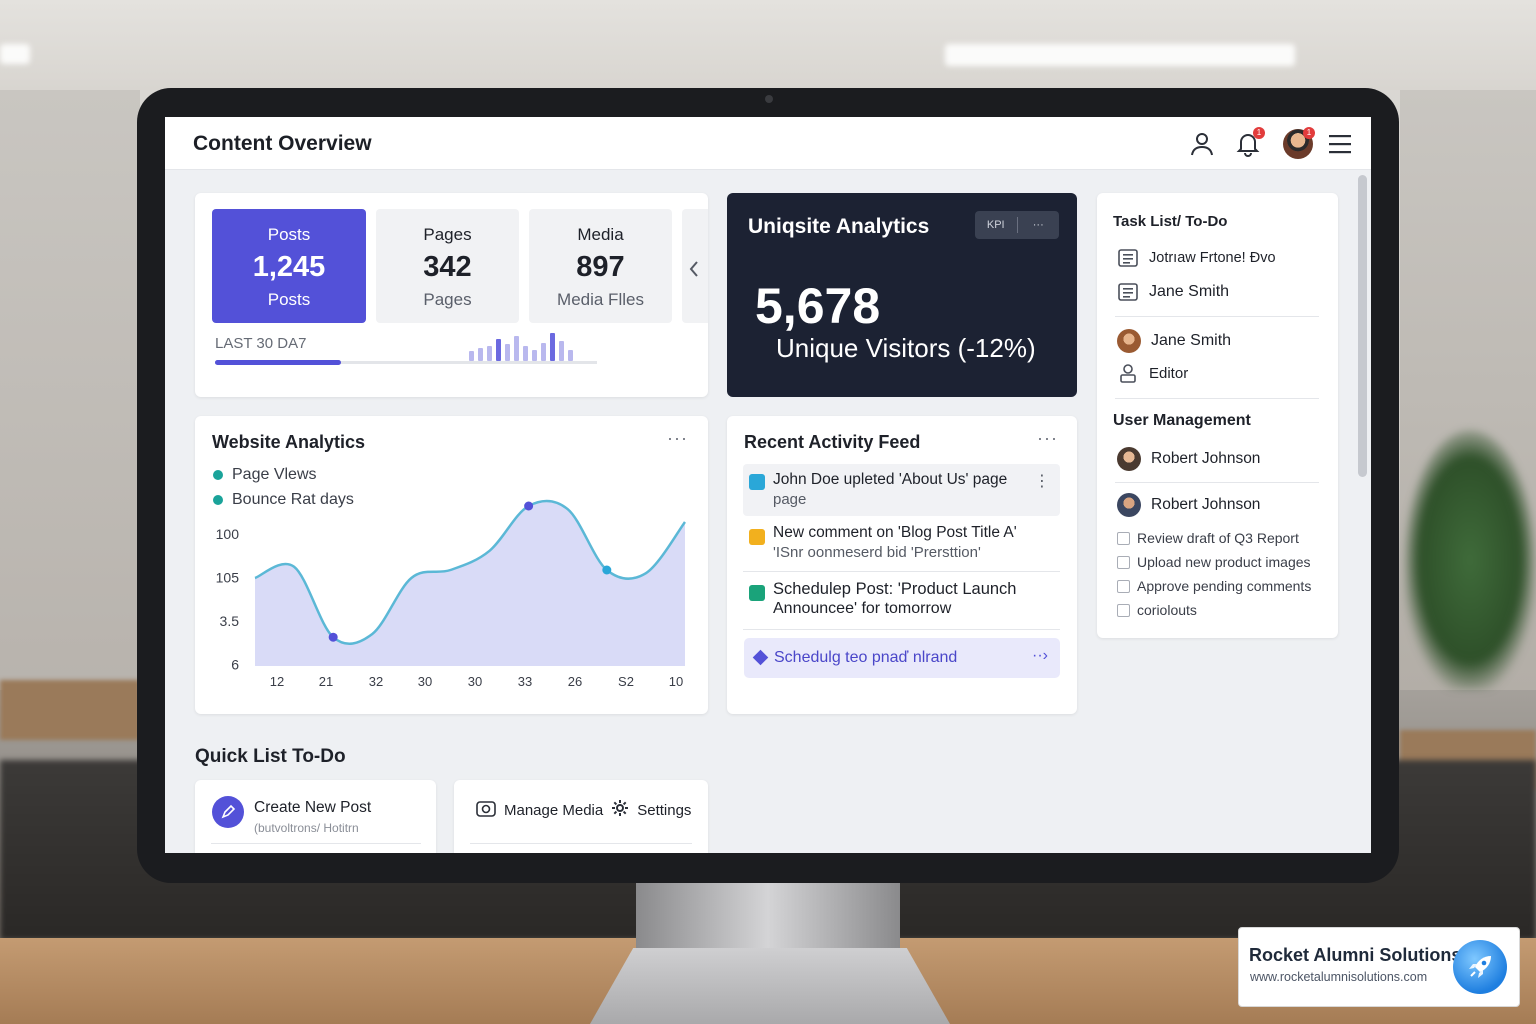 The image size is (1536, 1024). Describe the element at coordinates (1017, 225) in the screenshot. I see `toolbar-divider` at that location.